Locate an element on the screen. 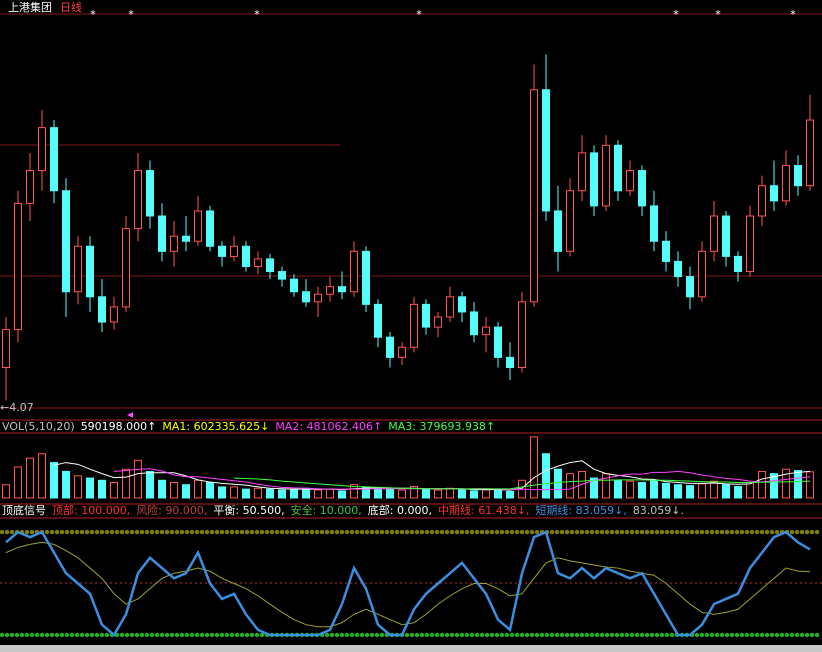 This screenshot has height=652, width=822. header-item: MA1: 602335.625↓ is located at coordinates (215, 426).